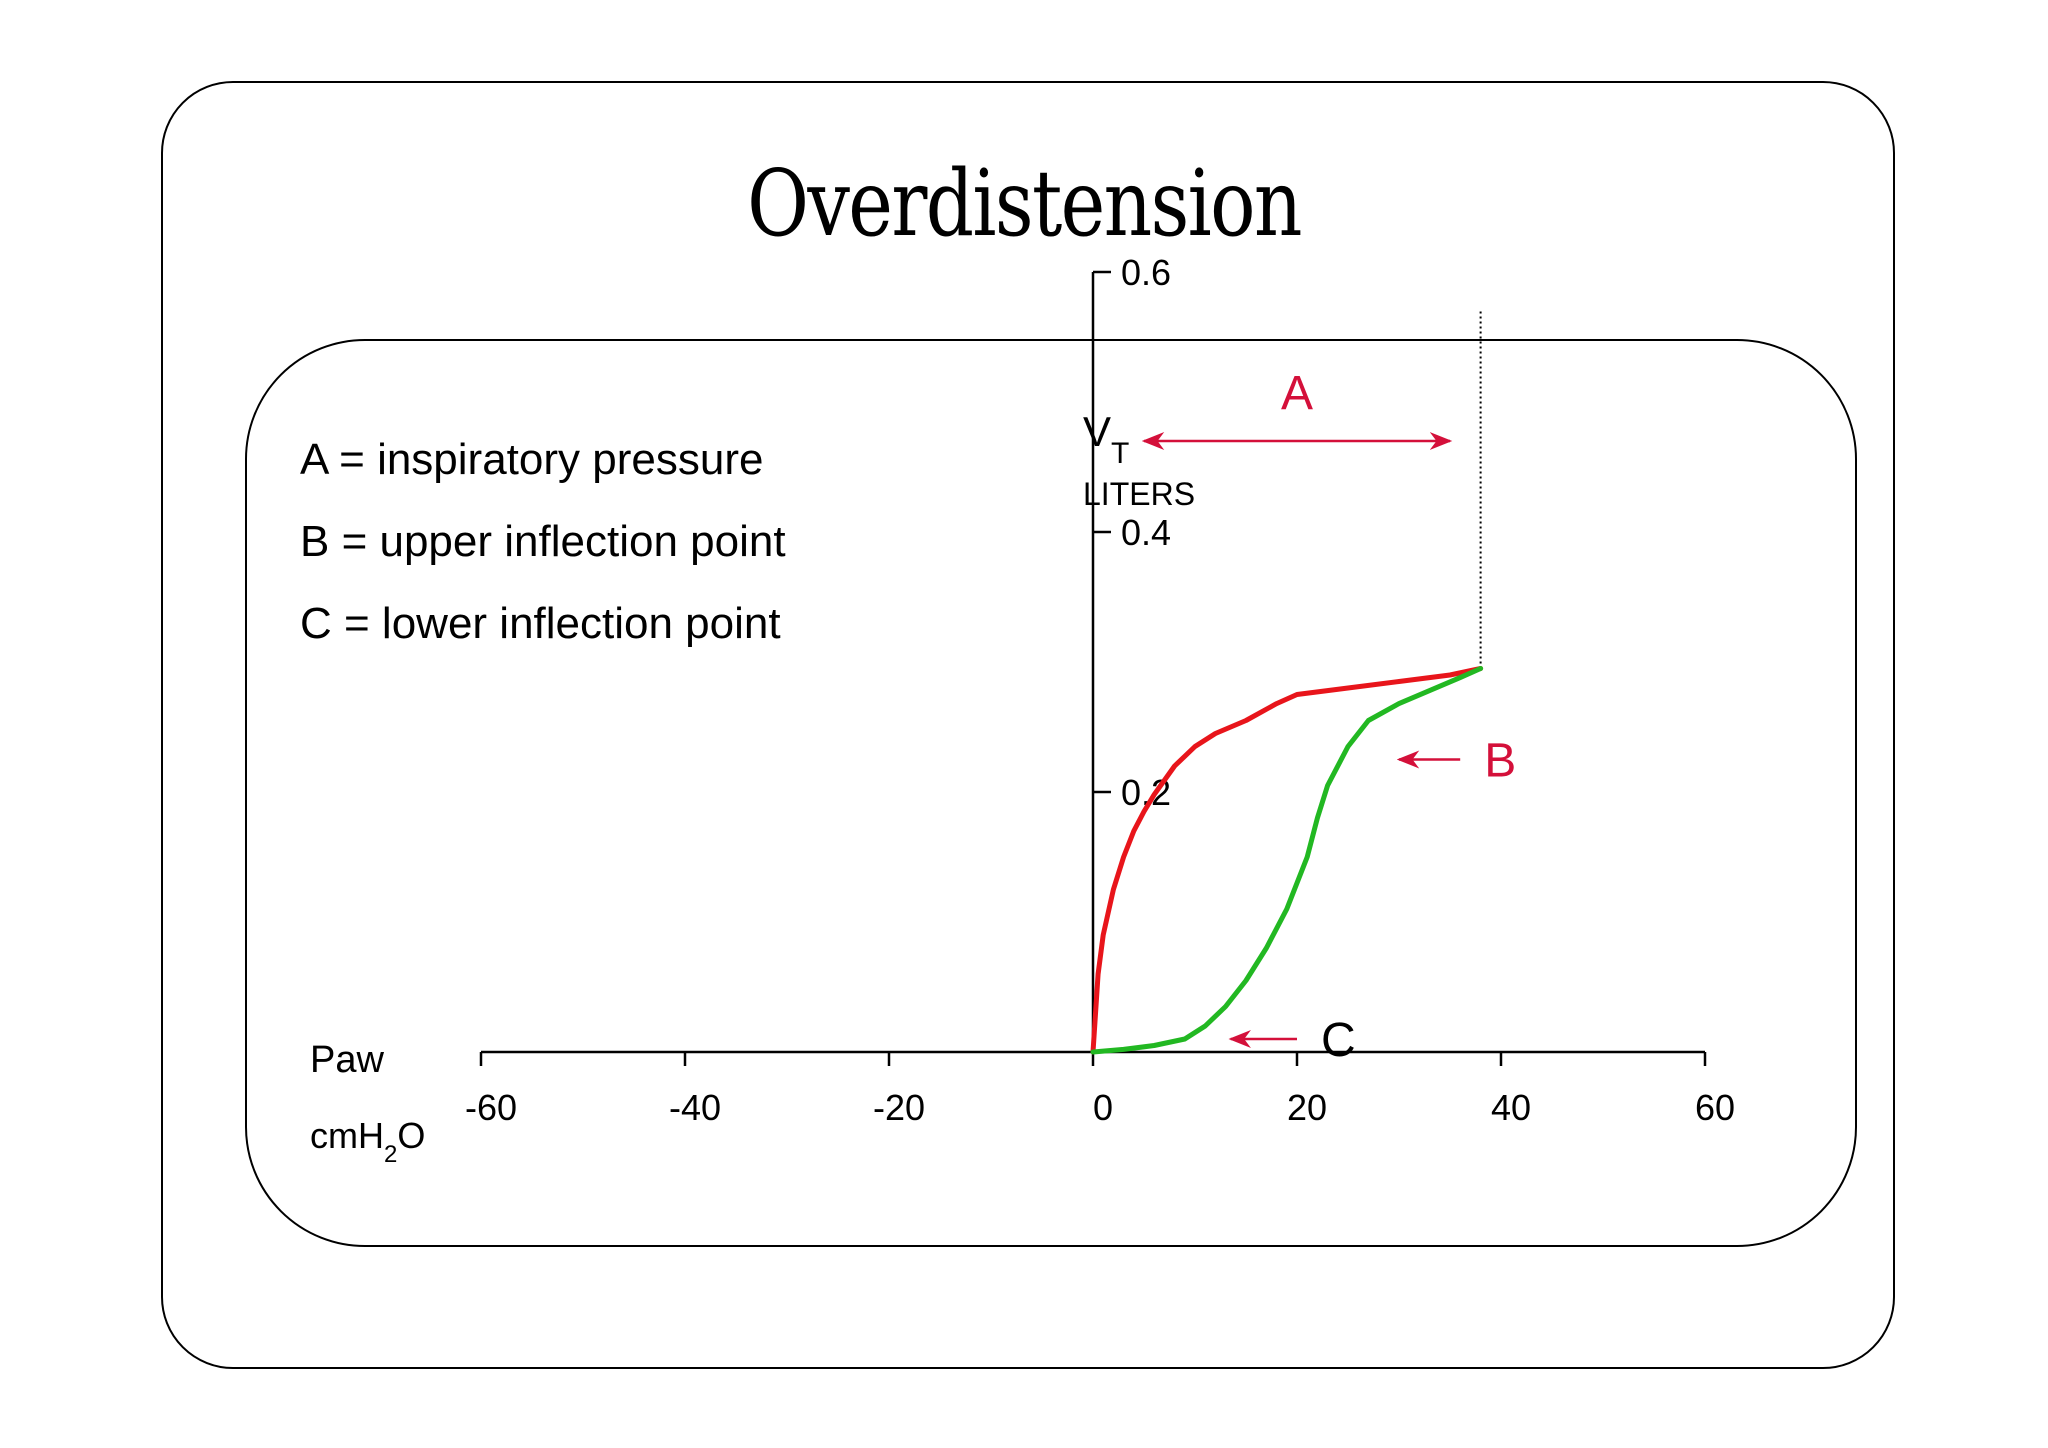  Describe the element at coordinates (1139, 494) in the screenshot. I see `y-axis-unit: LITERS` at that location.